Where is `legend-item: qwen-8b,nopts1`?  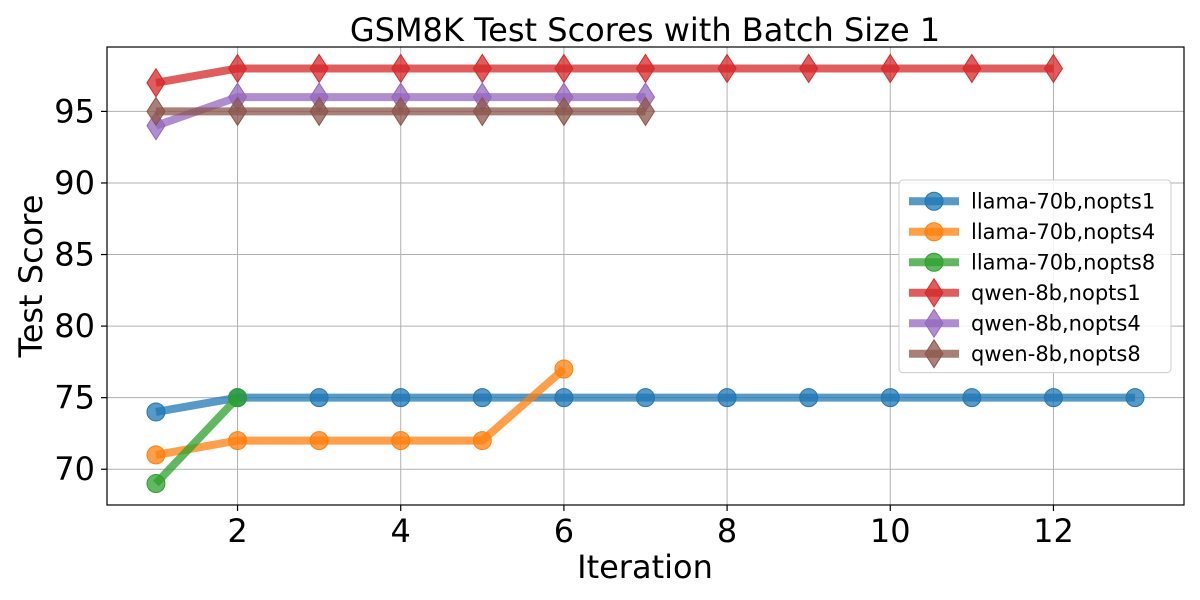
legend-item: qwen-8b,nopts1 is located at coordinates (1025, 292).